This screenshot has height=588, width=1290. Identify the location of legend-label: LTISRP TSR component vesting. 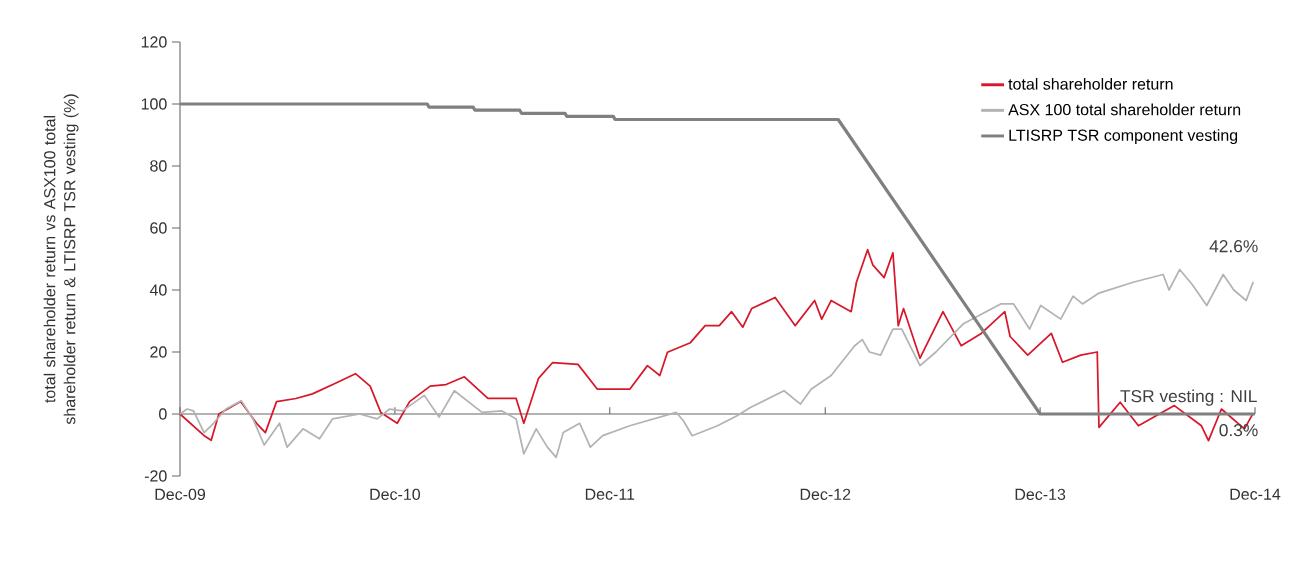
(1123, 137).